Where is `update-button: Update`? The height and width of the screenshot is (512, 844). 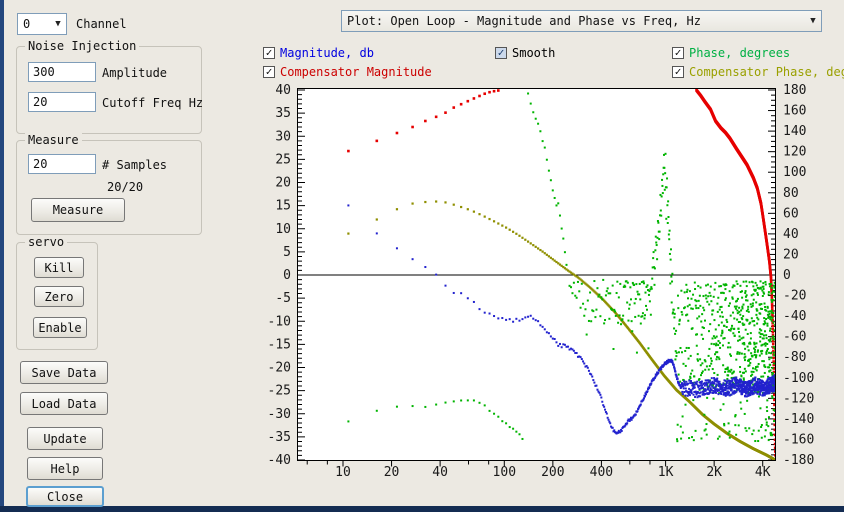 update-button: Update is located at coordinates (65, 438).